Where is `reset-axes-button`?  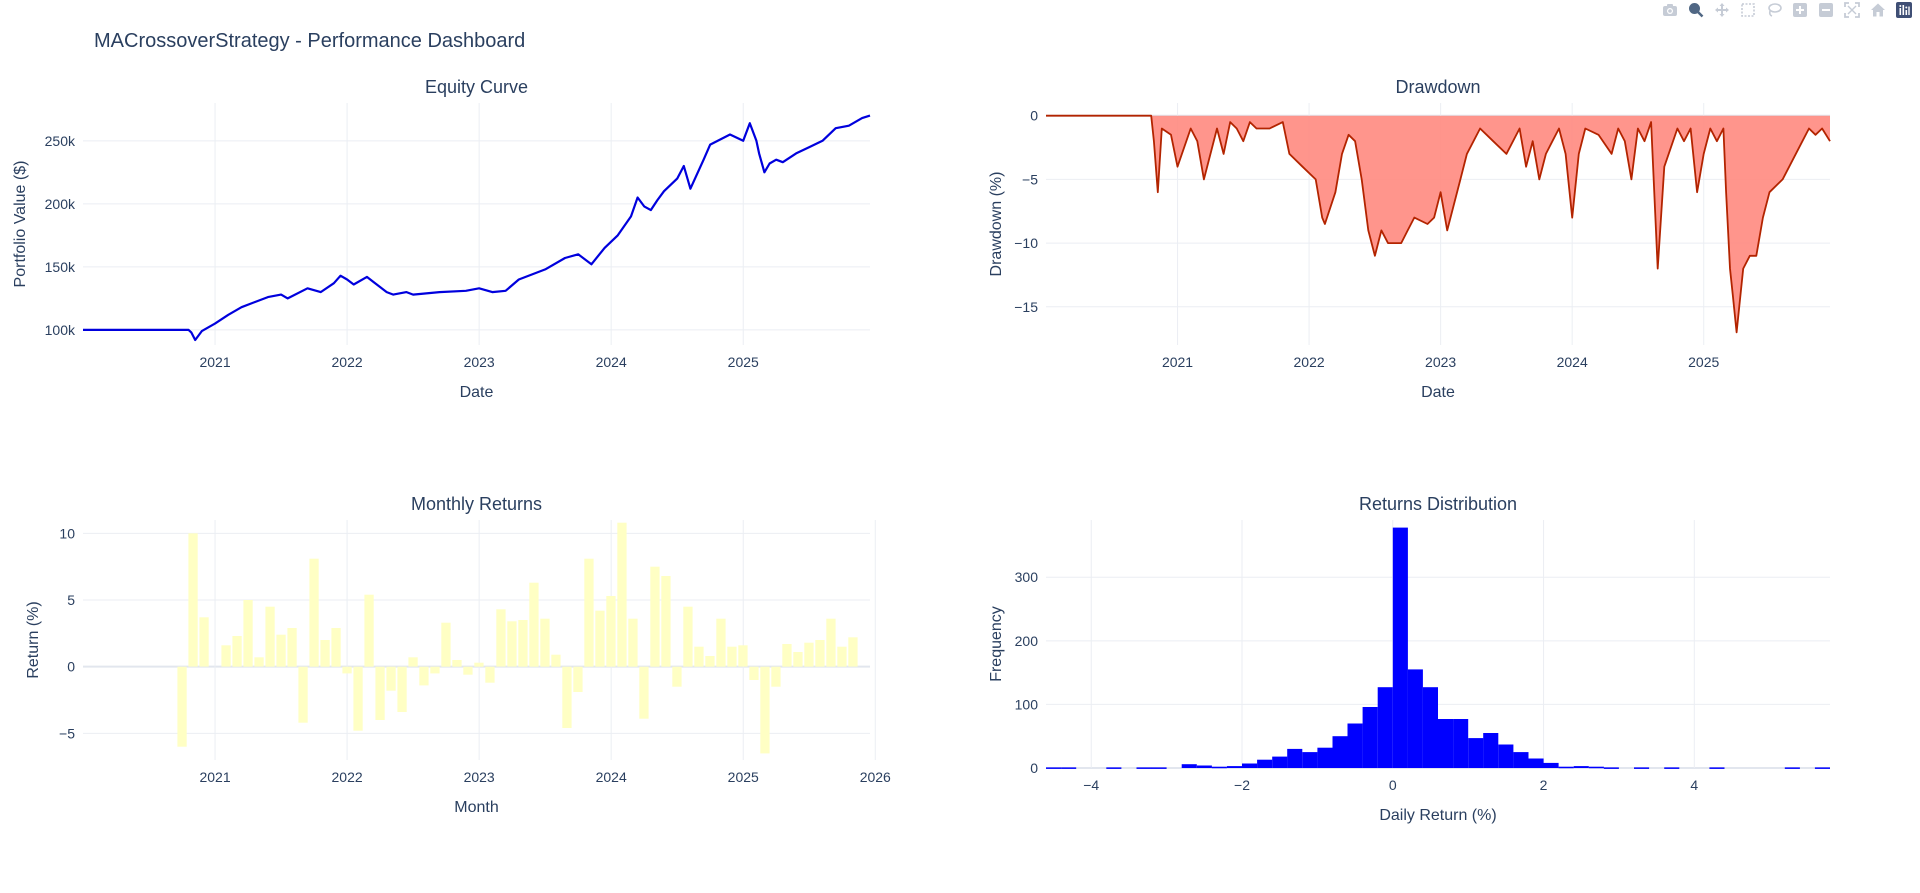 reset-axes-button is located at coordinates (1878, 10).